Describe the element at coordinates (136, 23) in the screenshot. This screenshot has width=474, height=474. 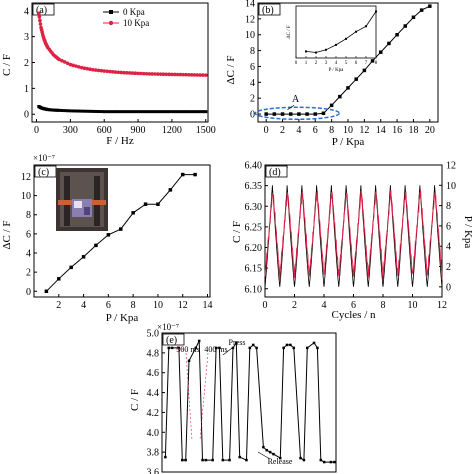
I see `legend-label: 10 Kpa` at that location.